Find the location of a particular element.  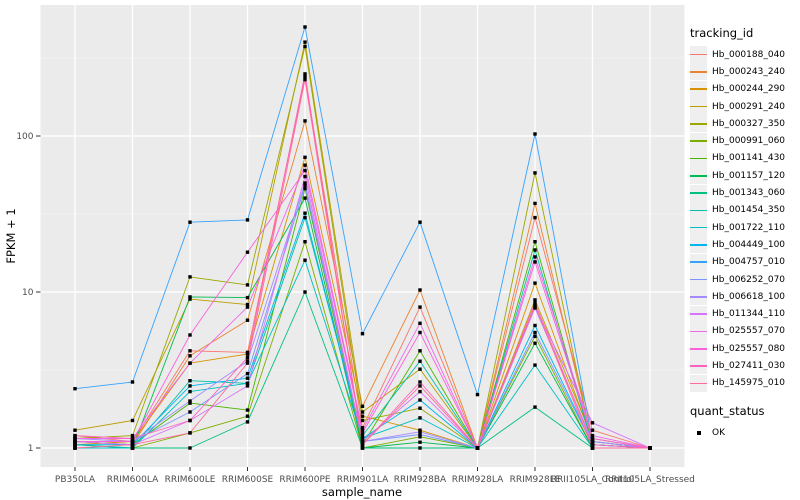

y-axis-title: FPKM + 1 is located at coordinates (11, 235).